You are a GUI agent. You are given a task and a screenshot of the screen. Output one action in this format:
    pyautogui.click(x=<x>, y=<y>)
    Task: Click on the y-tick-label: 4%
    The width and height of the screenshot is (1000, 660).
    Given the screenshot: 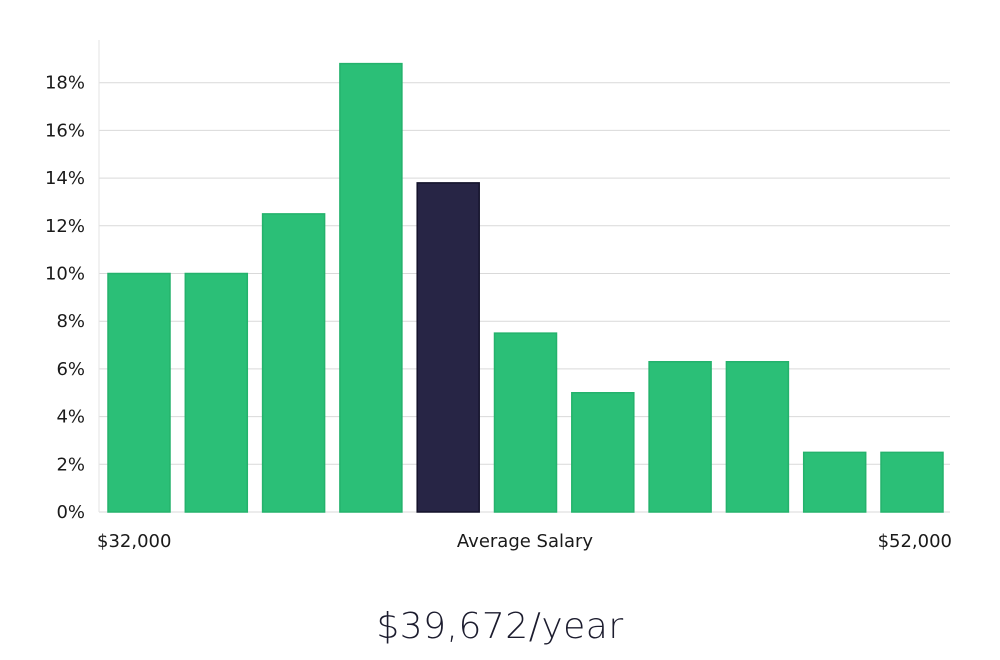 What is the action you would take?
    pyautogui.click(x=70, y=417)
    